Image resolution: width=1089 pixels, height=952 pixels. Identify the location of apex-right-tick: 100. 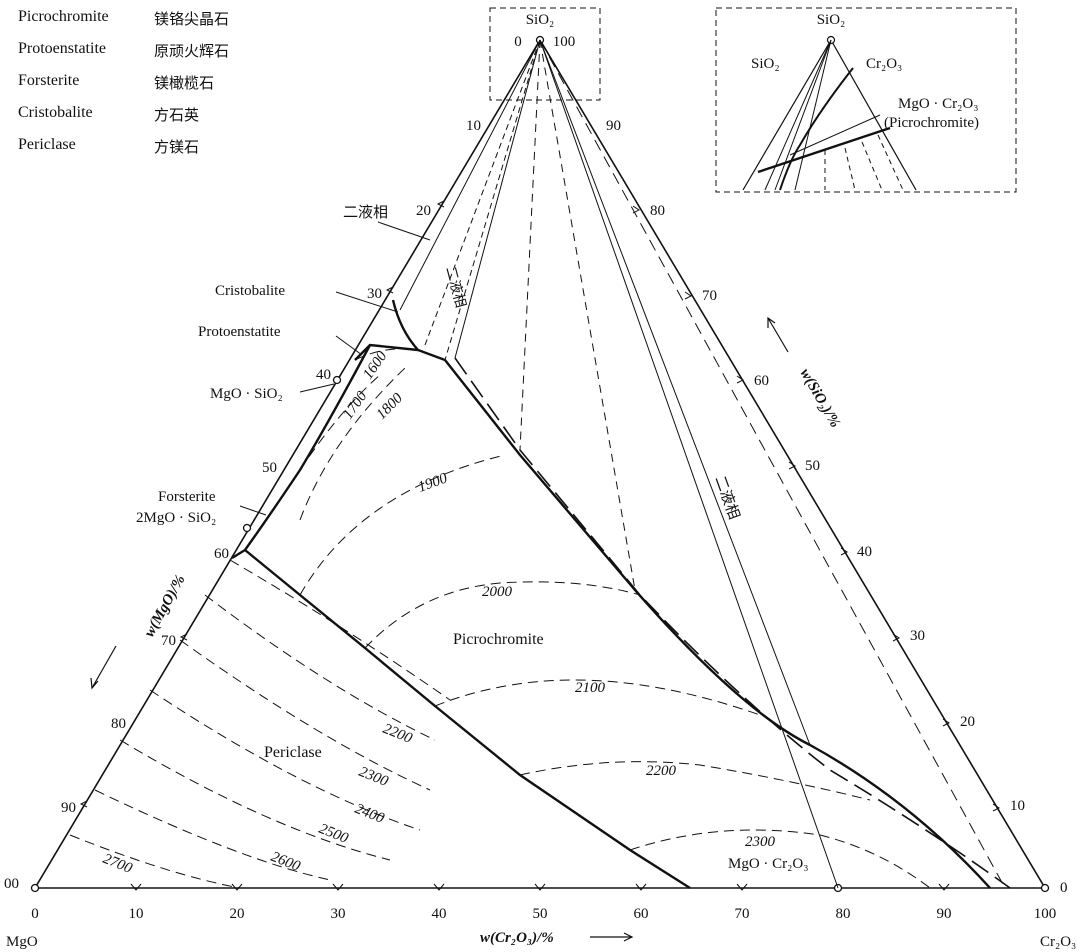
(564, 42).